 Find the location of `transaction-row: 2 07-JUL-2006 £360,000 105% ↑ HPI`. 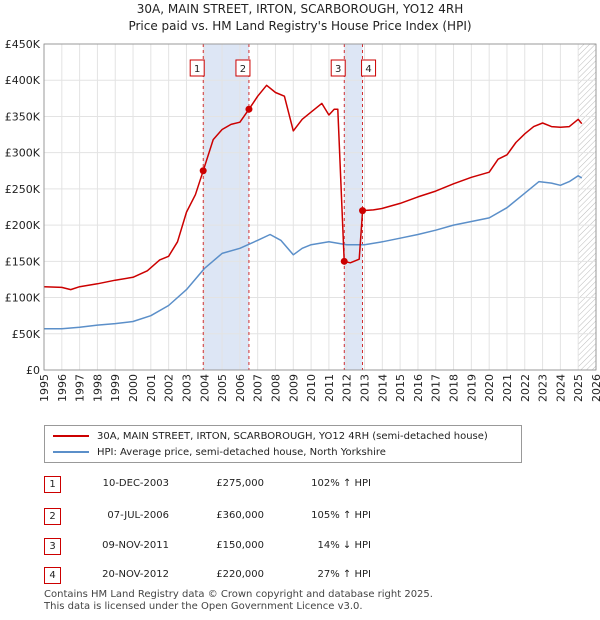

transaction-row: 2 07-JUL-2006 £360,000 105% ↑ HPI is located at coordinates (294, 516).